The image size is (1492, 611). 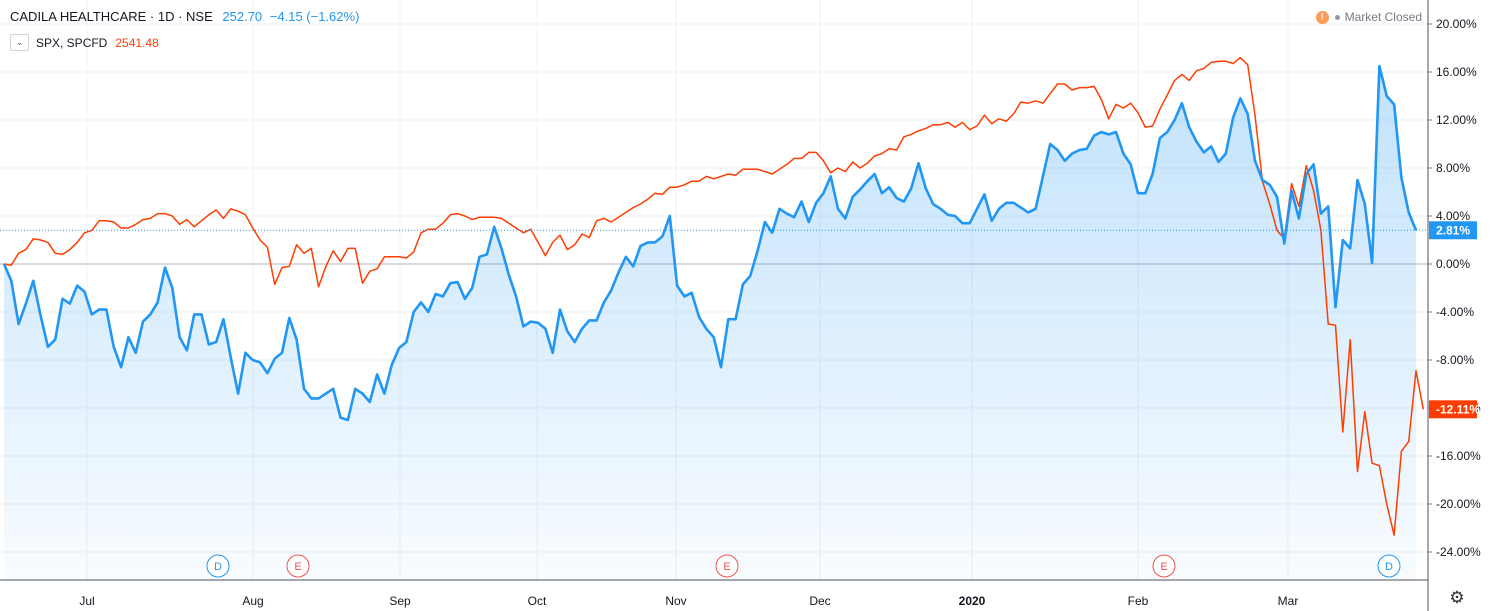 I want to click on x-tick-label: Feb, so click(x=1138, y=601).